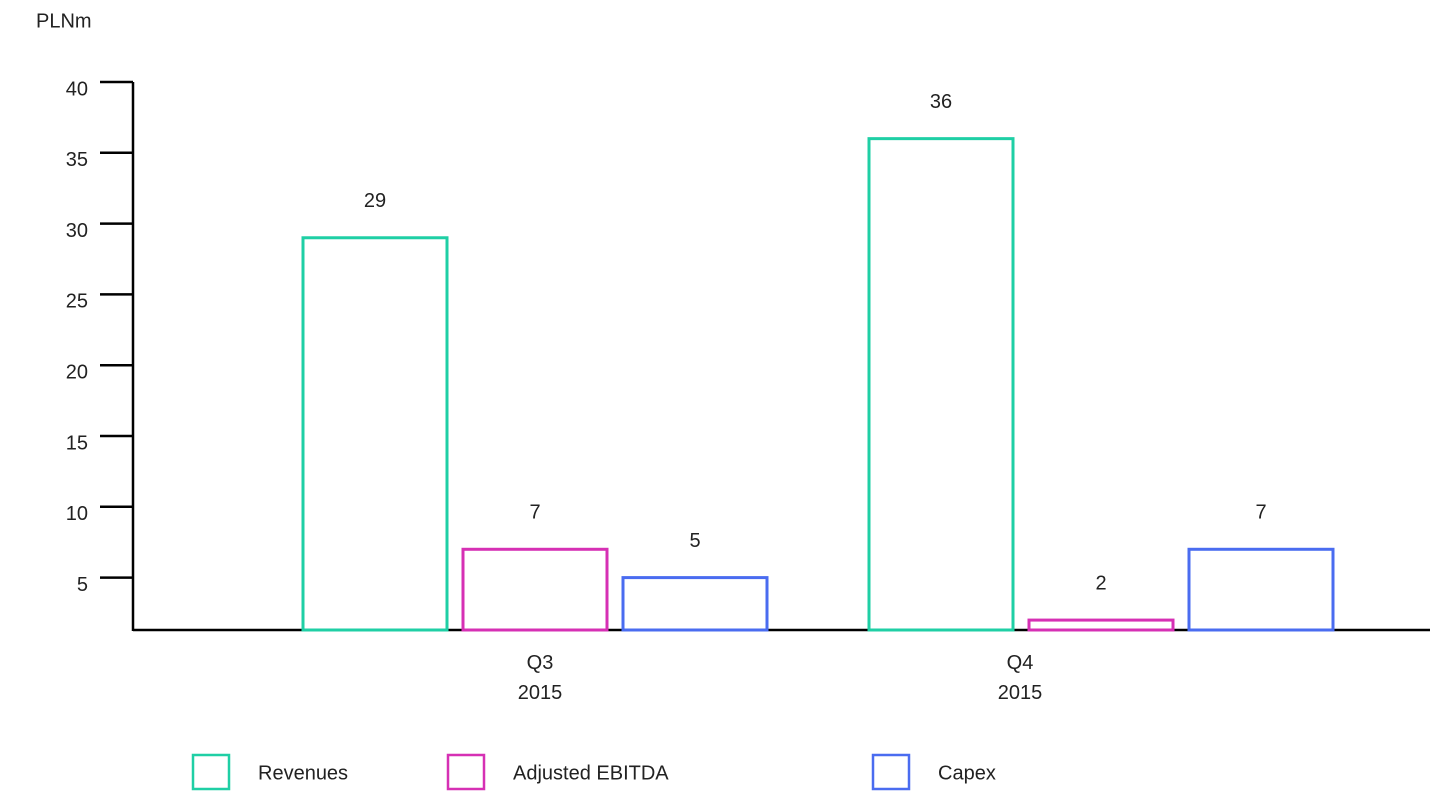 The width and height of the screenshot is (1430, 791). I want to click on y-axis-label: PLNm, so click(64, 21).